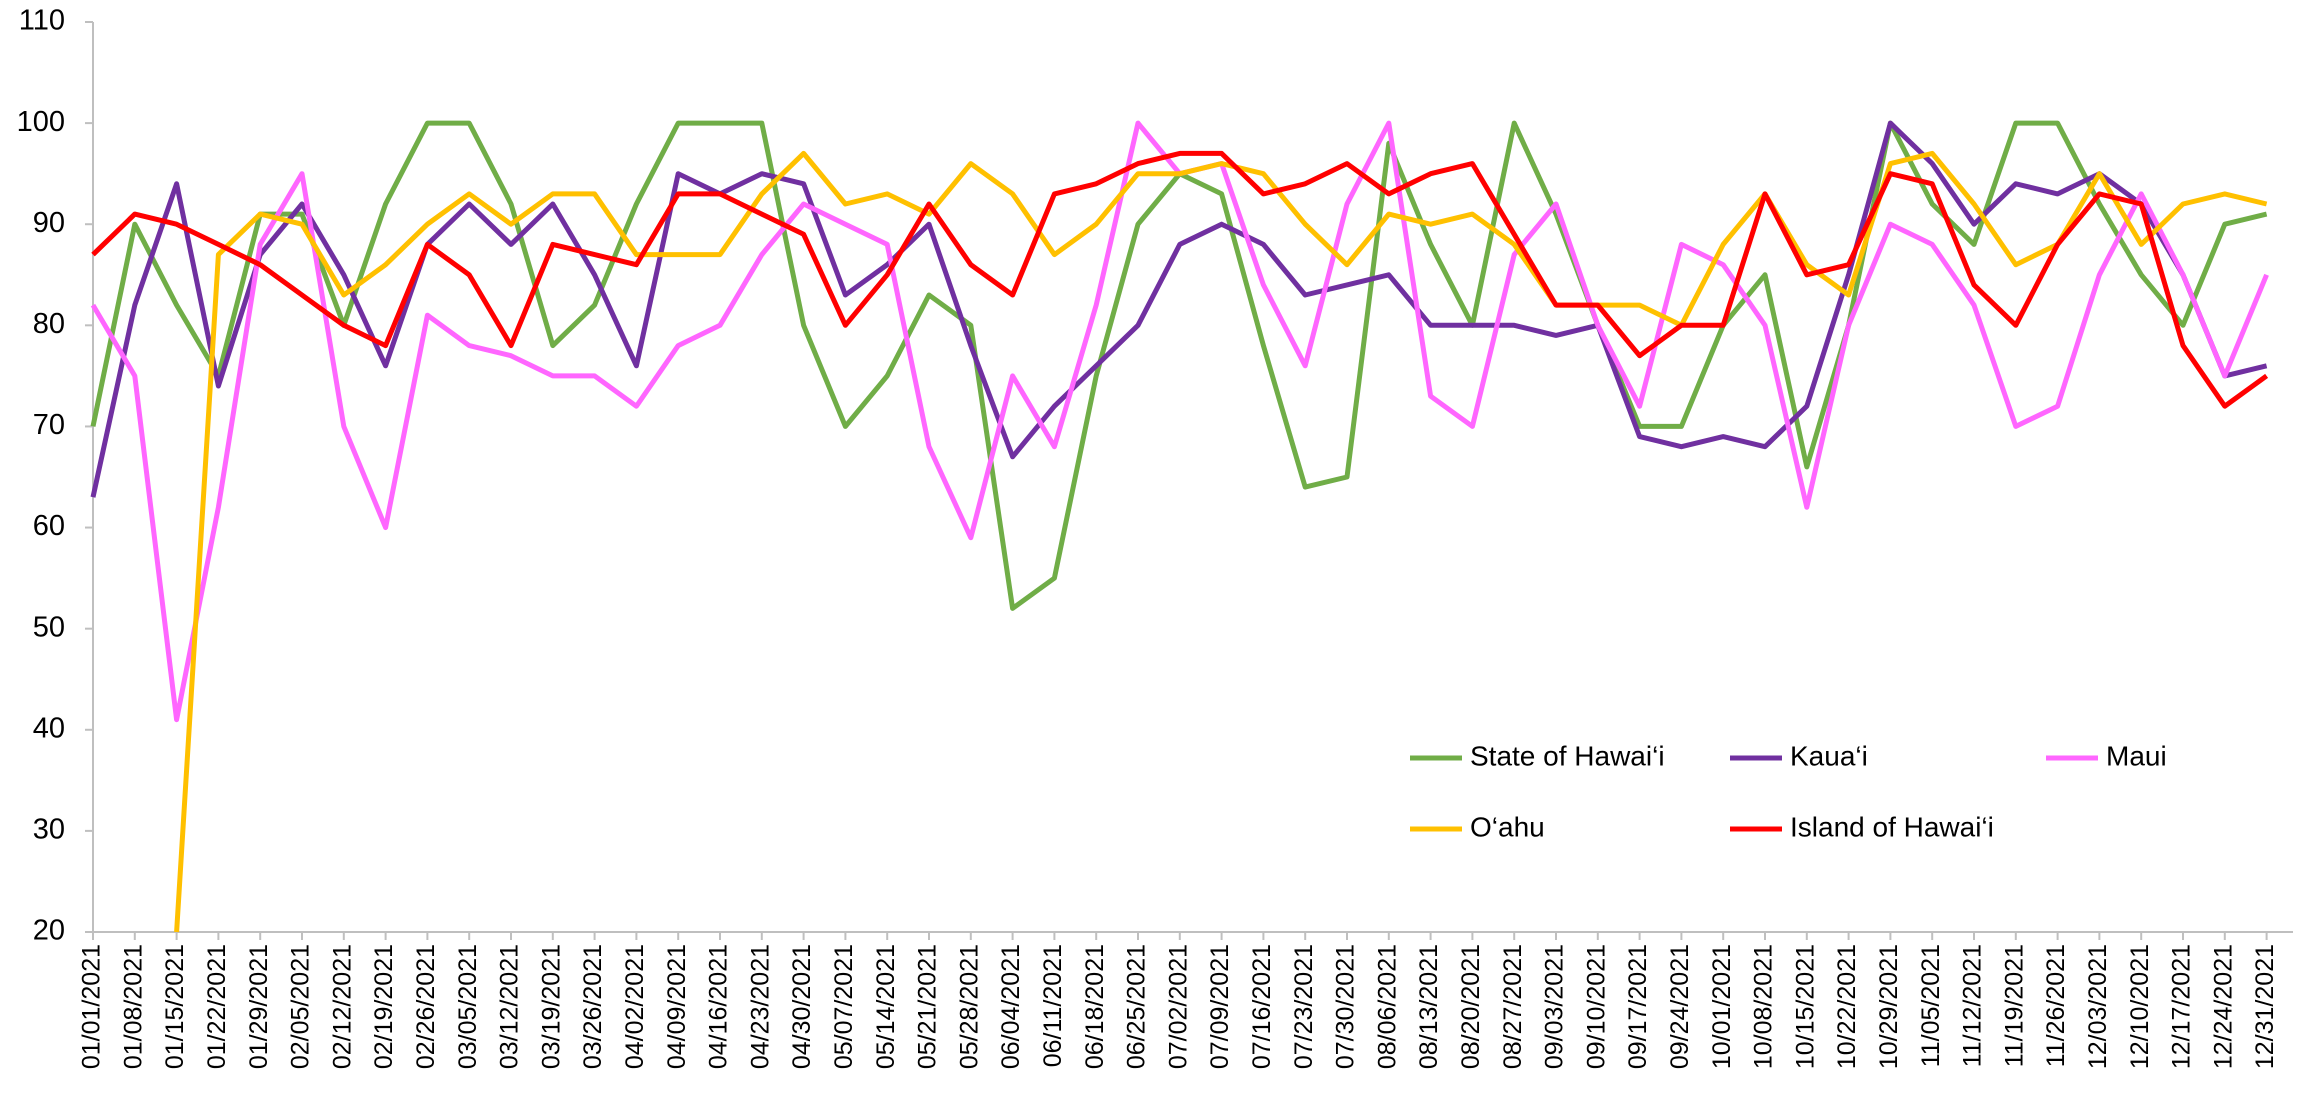 This screenshot has width=2308, height=1117. What do you see at coordinates (1429, 1006) in the screenshot?
I see `x-tick-label: 08/13/2021` at bounding box center [1429, 1006].